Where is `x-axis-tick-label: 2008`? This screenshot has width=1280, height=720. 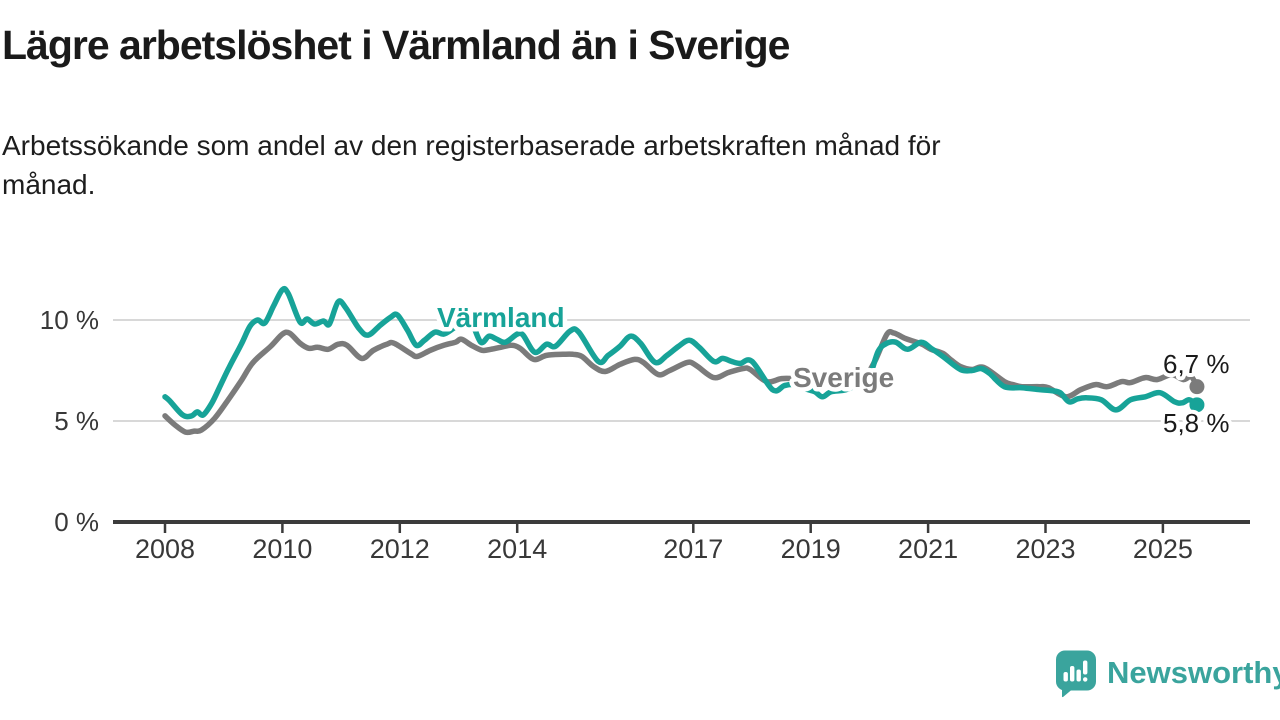
x-axis-tick-label: 2008 is located at coordinates (165, 549).